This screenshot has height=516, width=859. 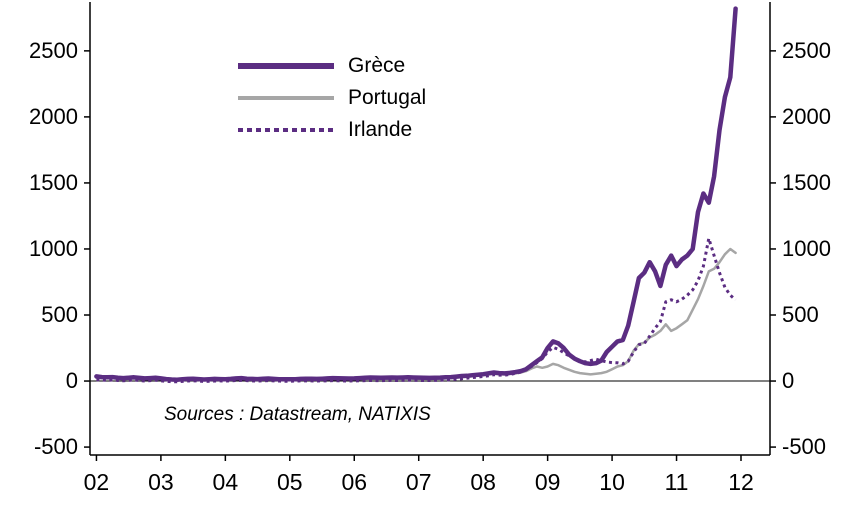 I want to click on y-axis-tick-label-right: -500, so click(x=804, y=446).